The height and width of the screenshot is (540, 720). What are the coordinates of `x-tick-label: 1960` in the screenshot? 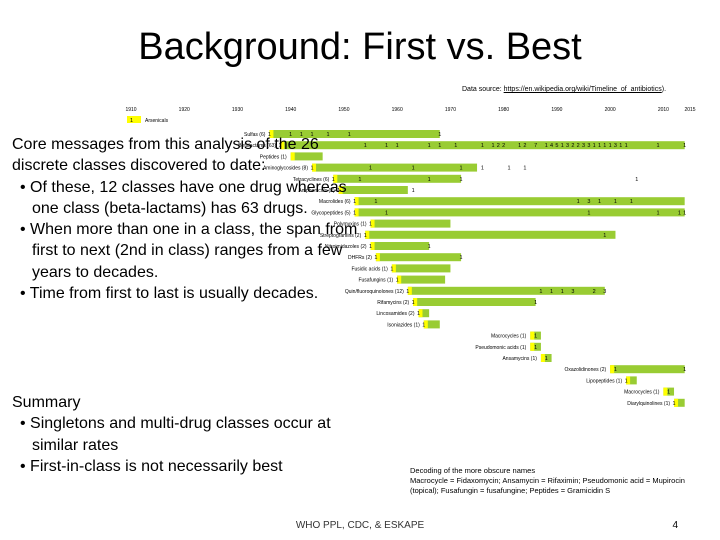 It's located at (397, 110).